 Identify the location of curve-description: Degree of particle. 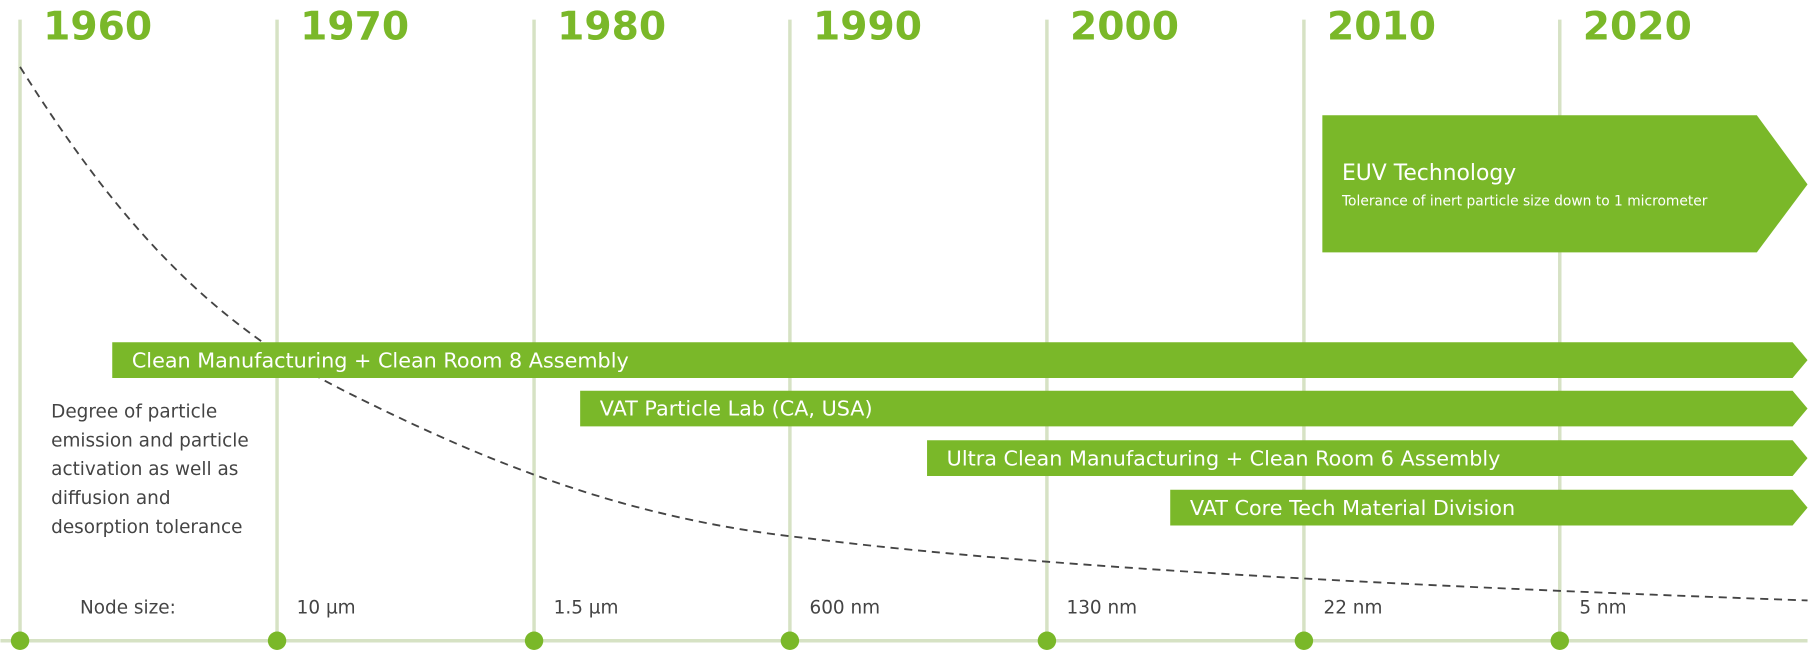
(134, 412).